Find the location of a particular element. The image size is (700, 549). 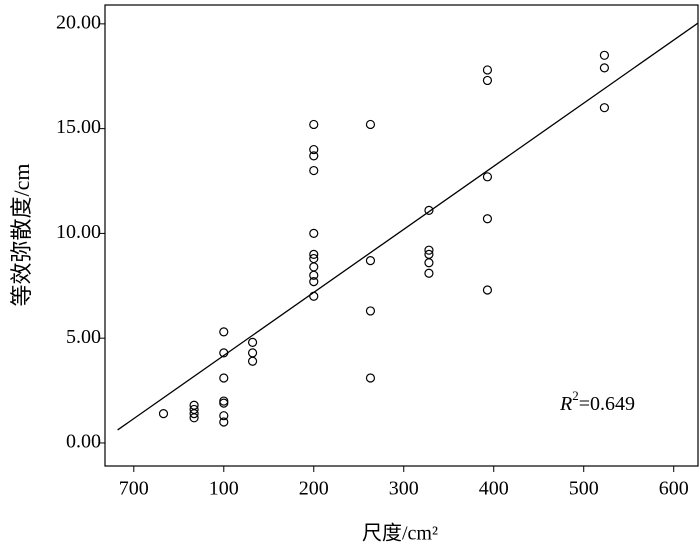

y-tick-label: 10.00 is located at coordinates (78, 232).